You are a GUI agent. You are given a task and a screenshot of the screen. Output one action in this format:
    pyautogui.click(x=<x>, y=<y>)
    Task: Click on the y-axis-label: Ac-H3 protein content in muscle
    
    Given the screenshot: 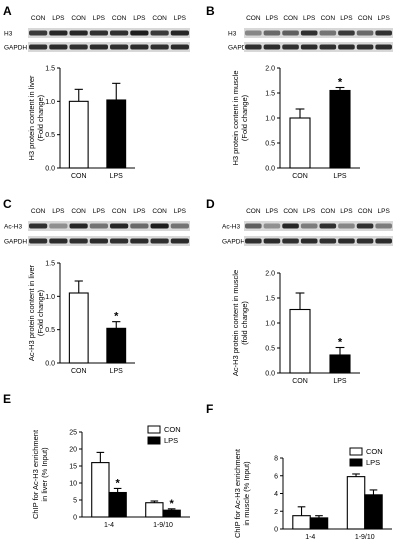 What is the action you would take?
    pyautogui.click(x=235, y=323)
    